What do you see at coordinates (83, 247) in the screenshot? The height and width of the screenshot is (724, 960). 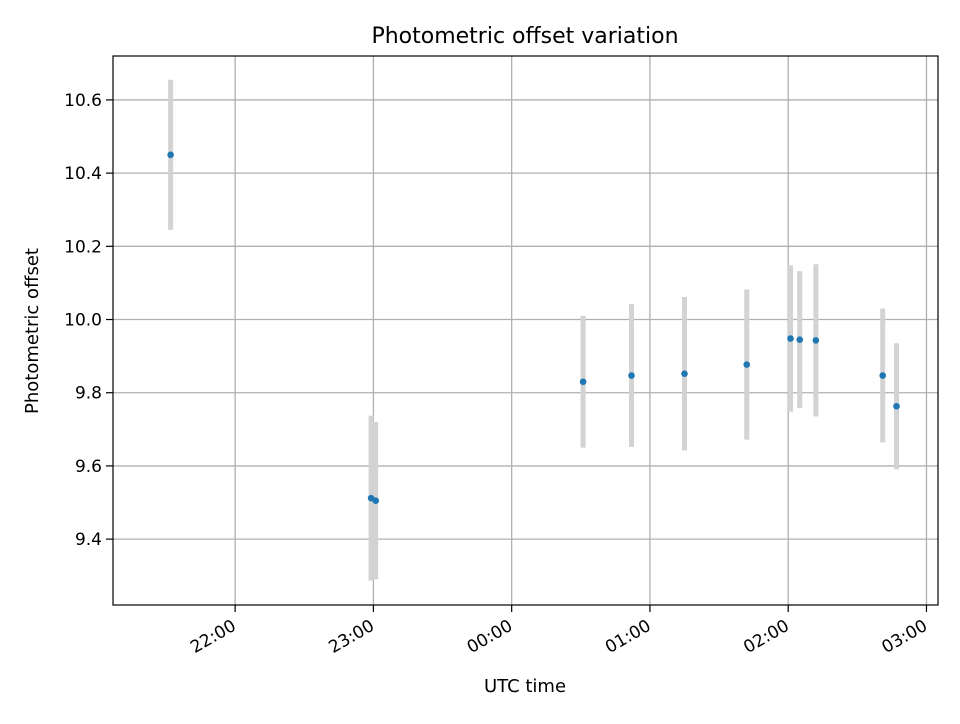 I see `y-tick-label: 10.2` at bounding box center [83, 247].